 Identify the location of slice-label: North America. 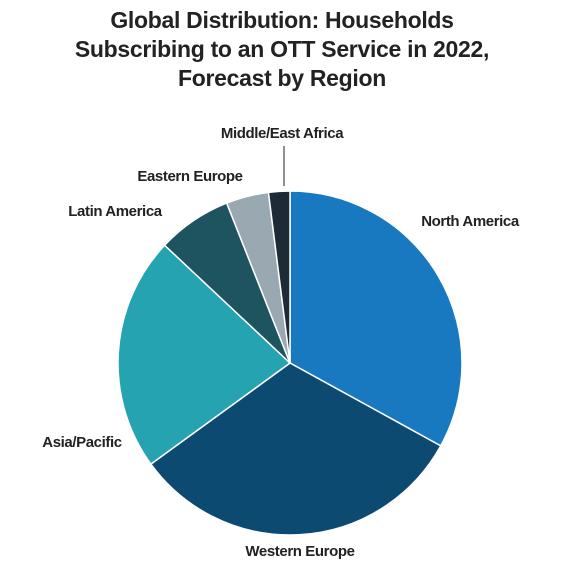
(470, 221).